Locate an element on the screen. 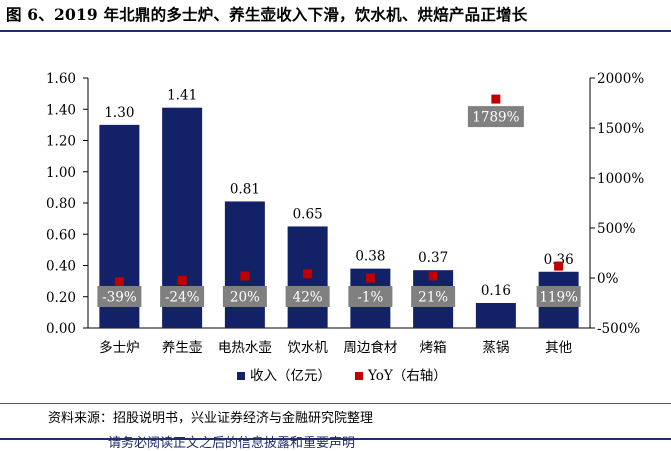 The height and width of the screenshot is (451, 671). y-tick-label-left: 1.20 is located at coordinates (61, 142).